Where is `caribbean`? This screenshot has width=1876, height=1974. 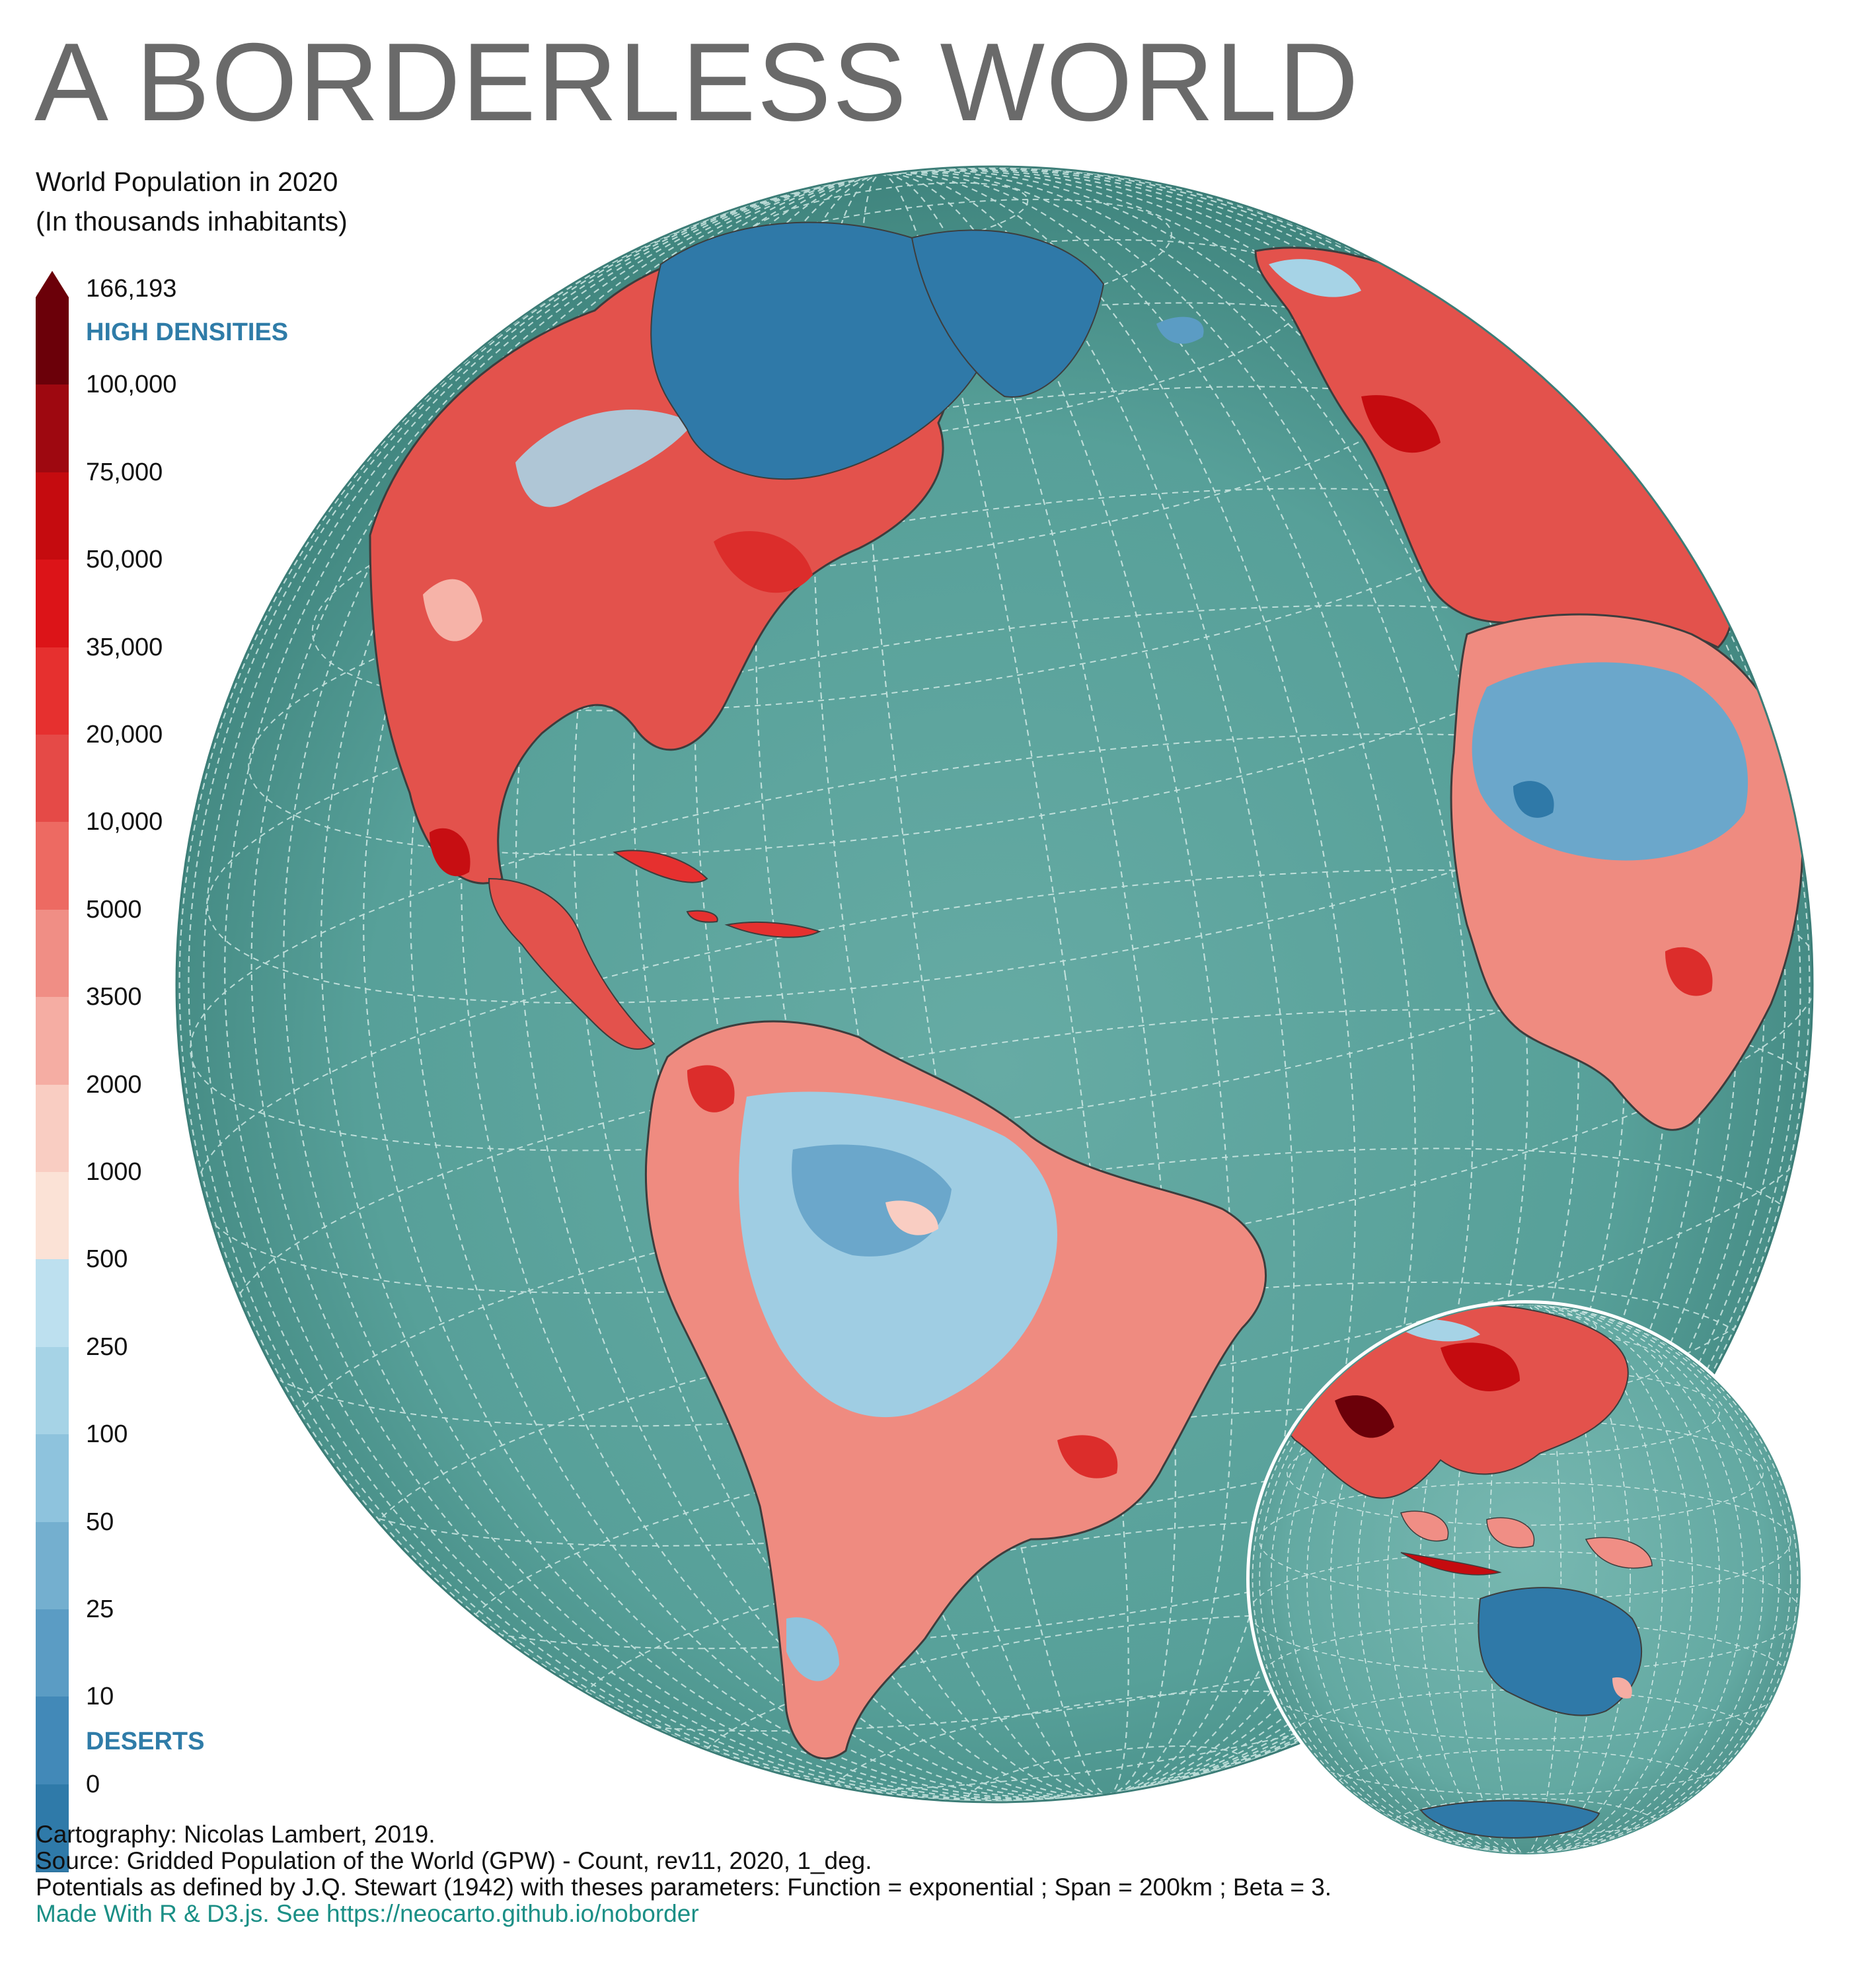
caribbean is located at coordinates (717, 894).